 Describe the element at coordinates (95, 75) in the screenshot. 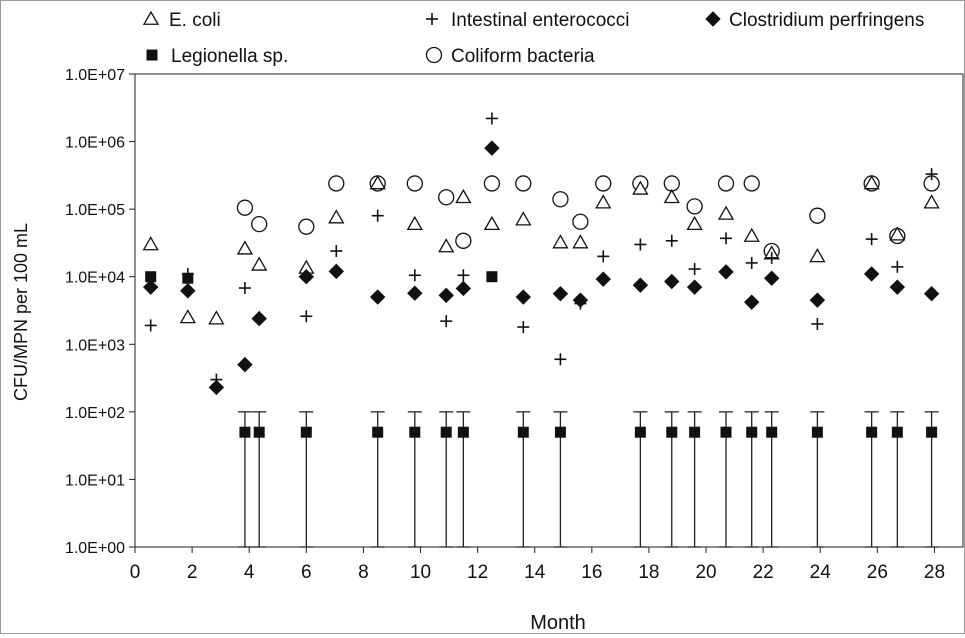

I see `y-tick-label: 1.0E+07` at that location.